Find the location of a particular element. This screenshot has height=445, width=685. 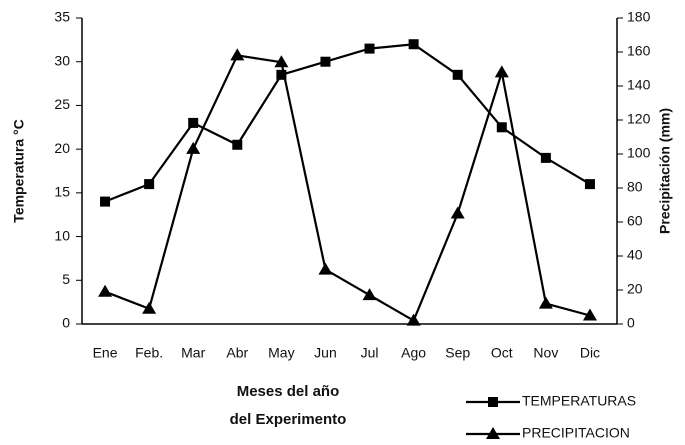

y-tick-label: 5 is located at coordinates (66, 279).